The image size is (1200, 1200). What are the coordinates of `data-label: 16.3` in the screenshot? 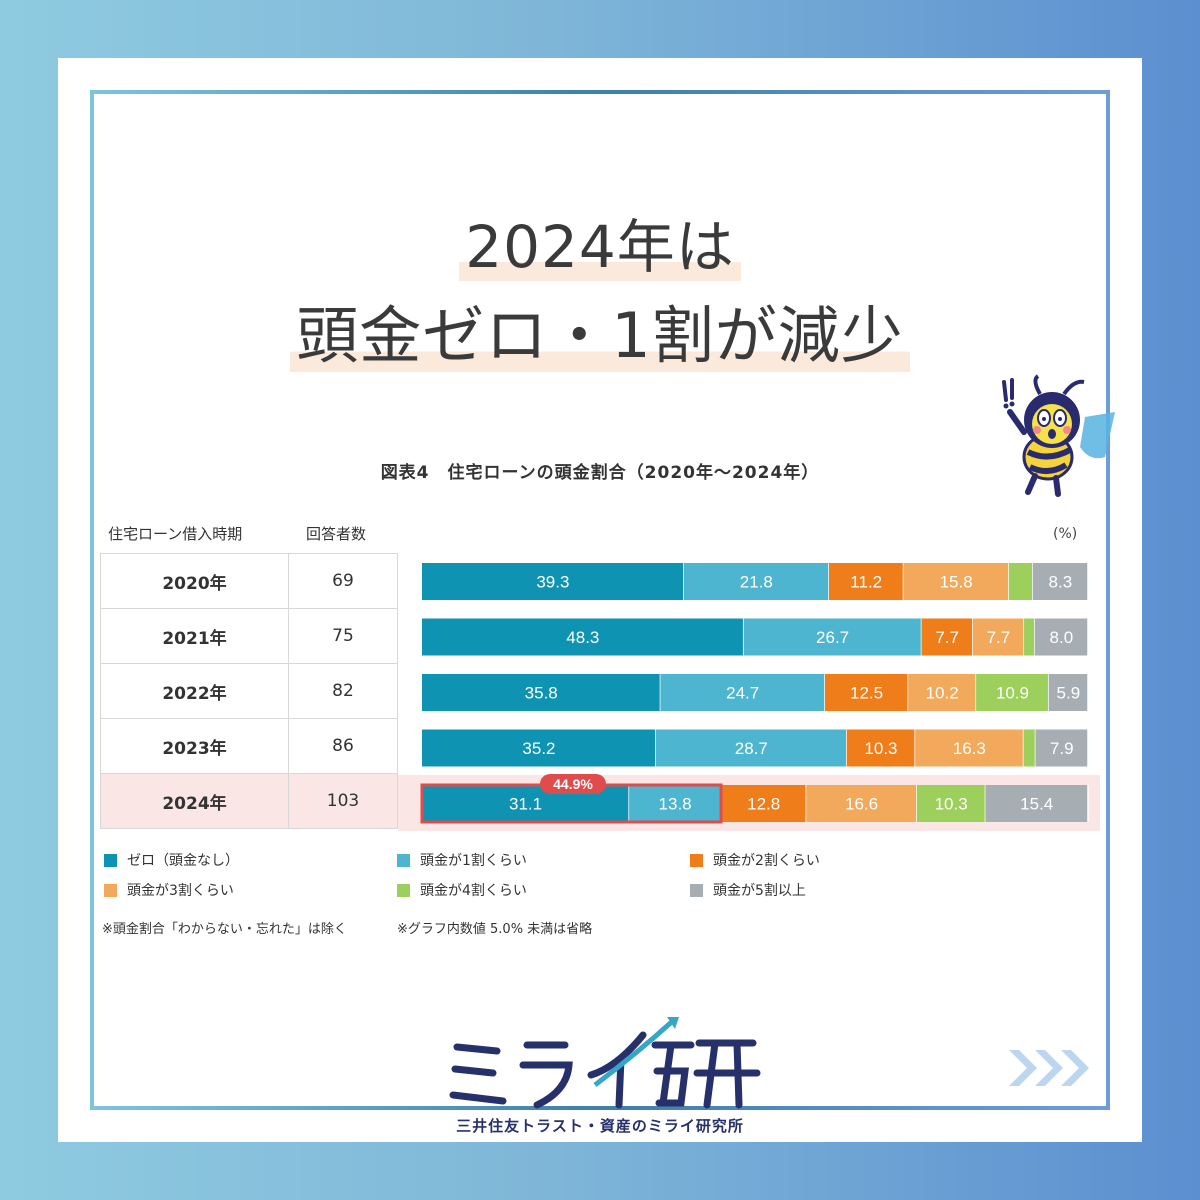 It's located at (969, 748).